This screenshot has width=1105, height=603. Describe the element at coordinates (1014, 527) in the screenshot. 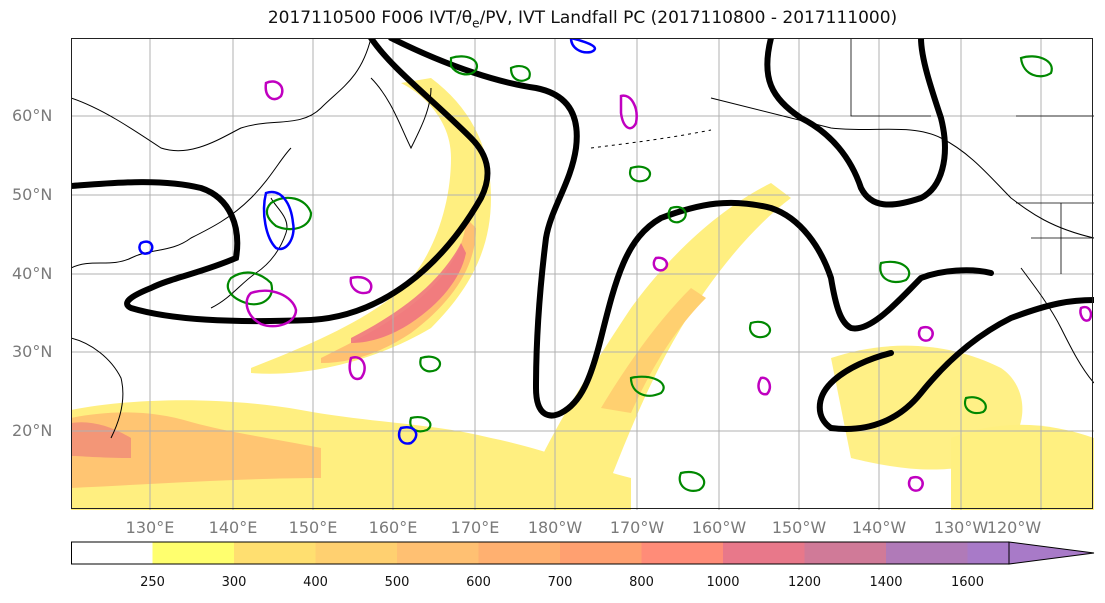

I see `lon-label-120w: 120°W` at that location.